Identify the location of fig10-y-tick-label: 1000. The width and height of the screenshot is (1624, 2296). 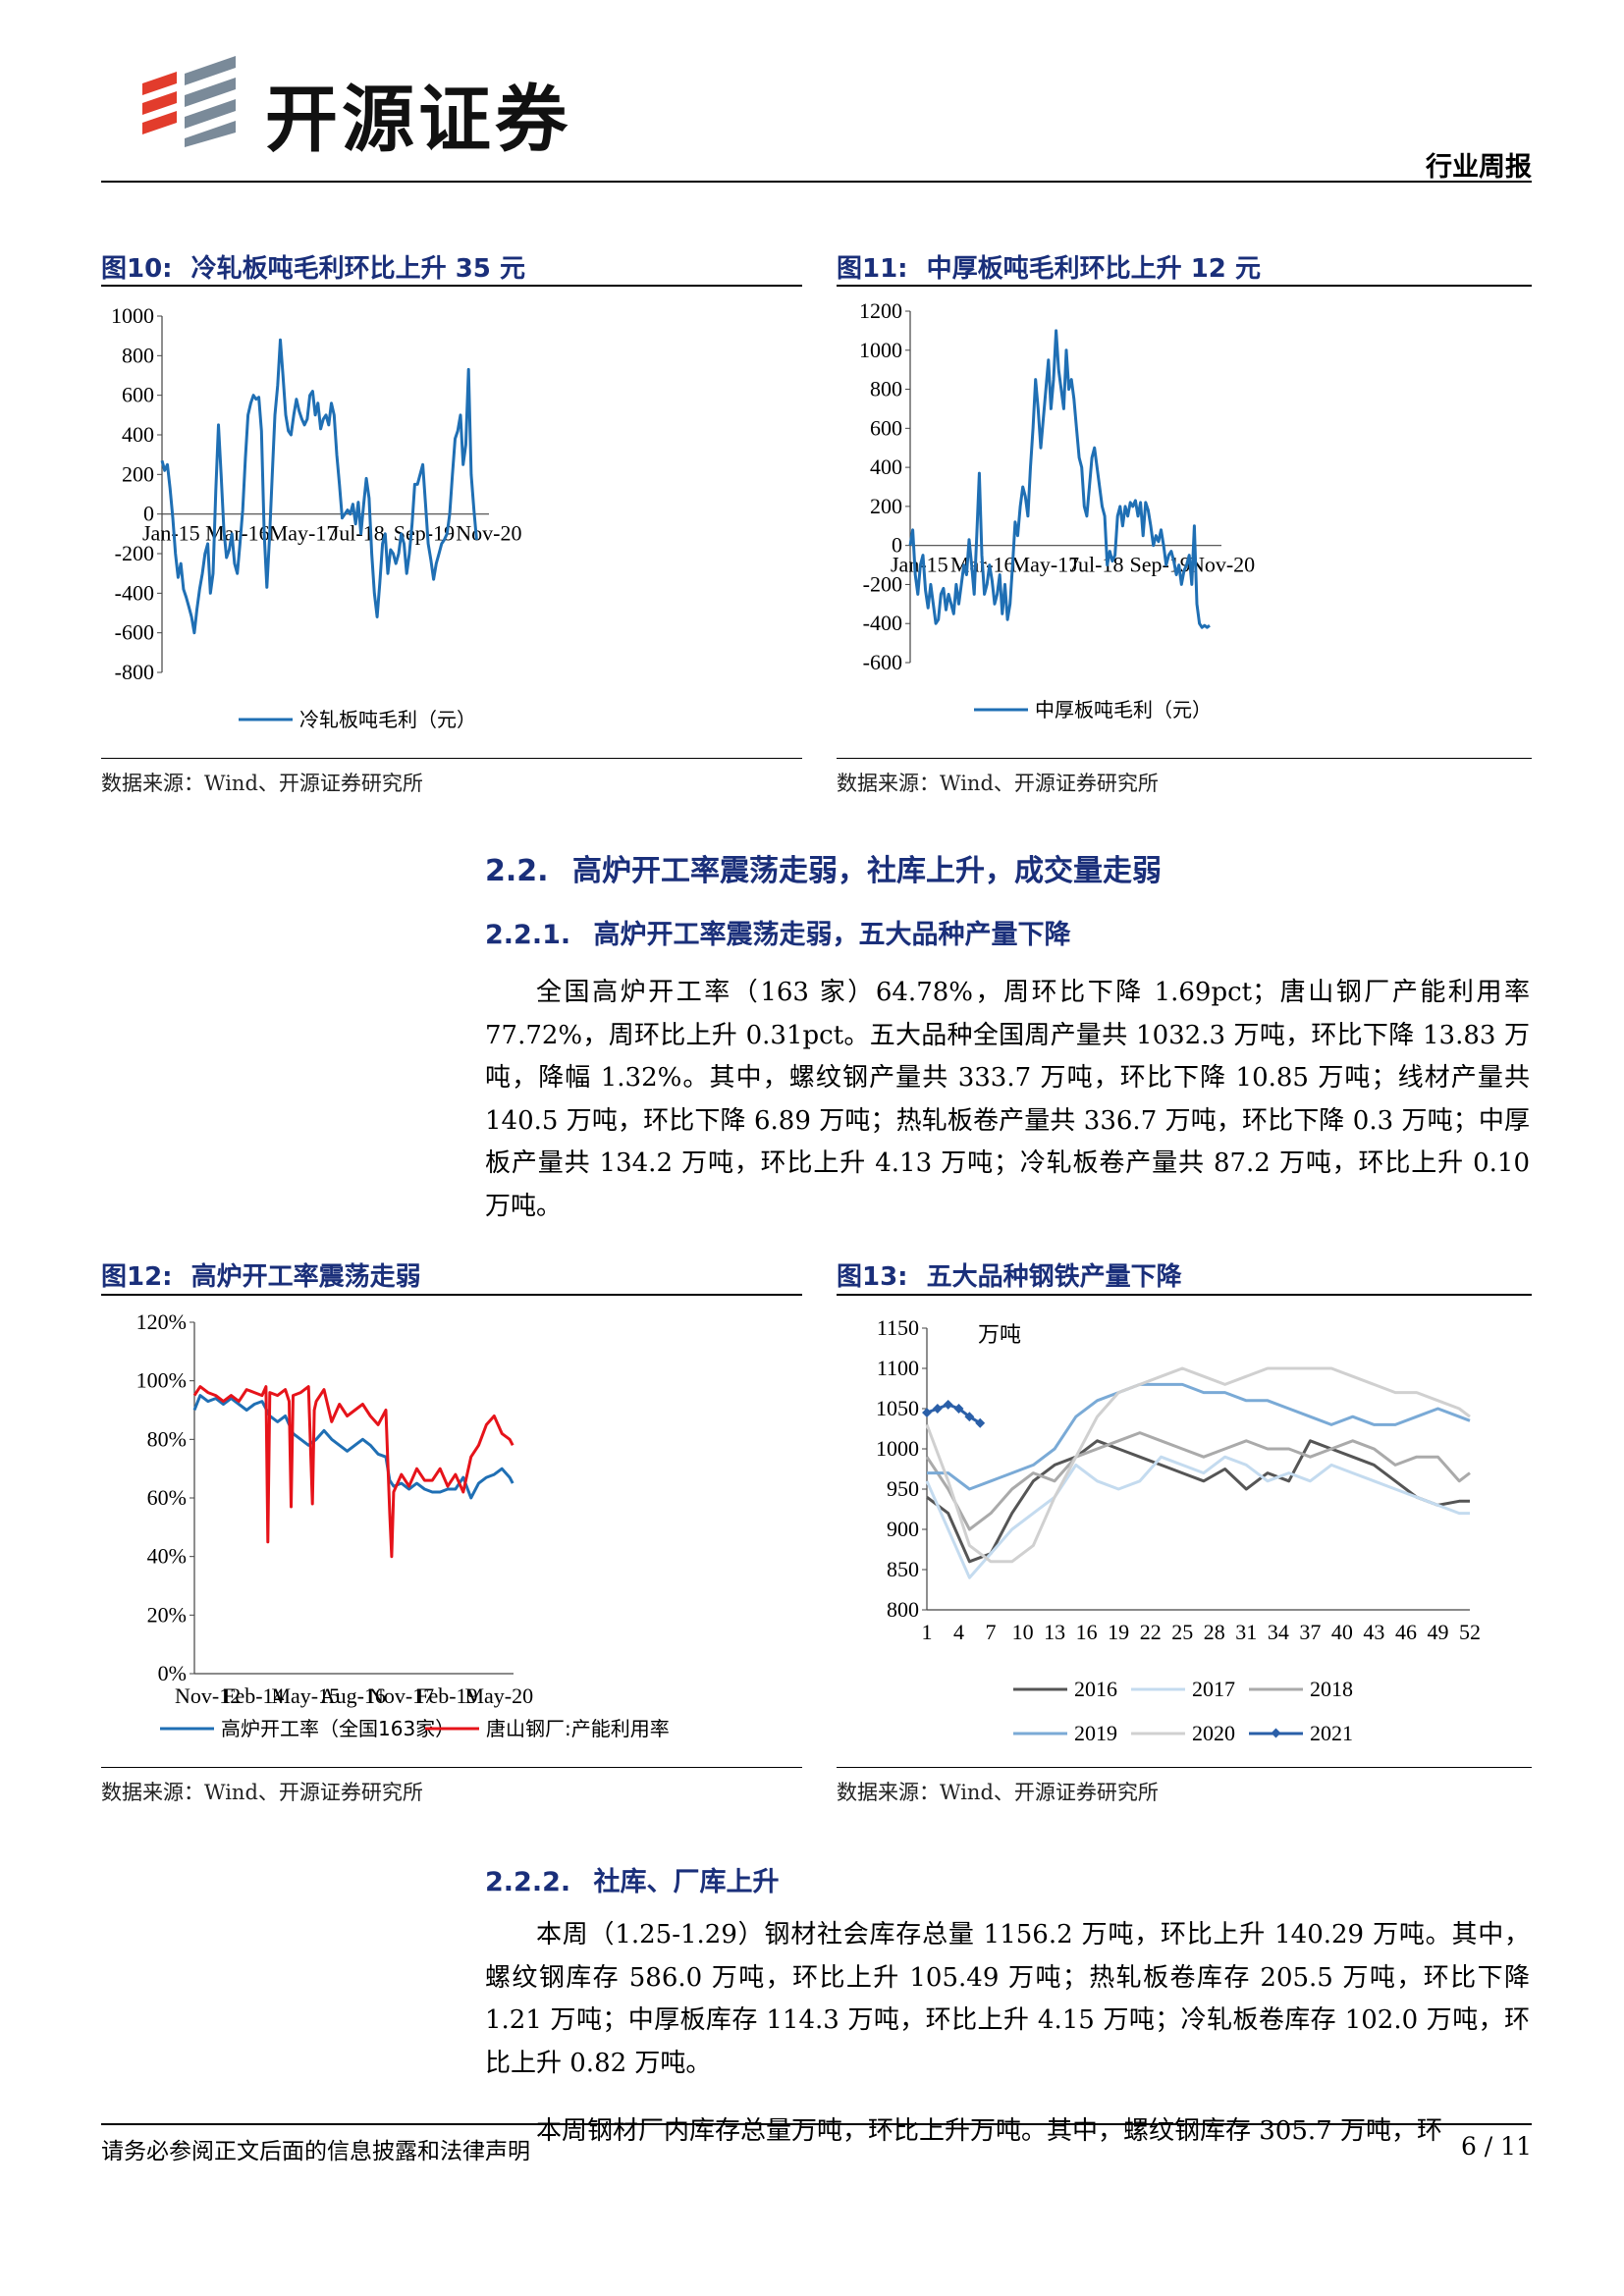
(132, 315).